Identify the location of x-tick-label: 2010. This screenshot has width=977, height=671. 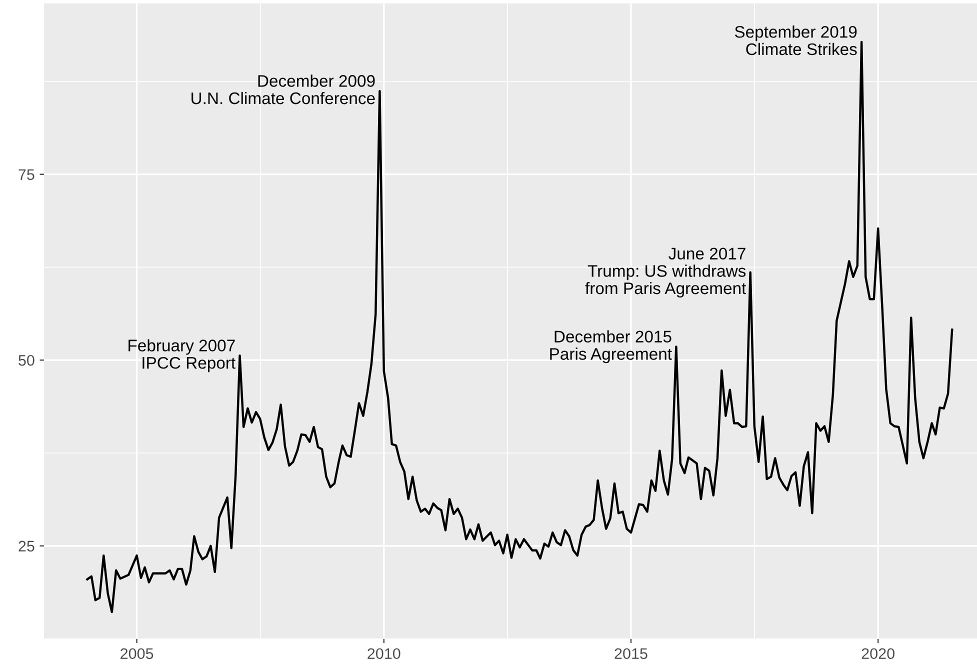
(384, 654).